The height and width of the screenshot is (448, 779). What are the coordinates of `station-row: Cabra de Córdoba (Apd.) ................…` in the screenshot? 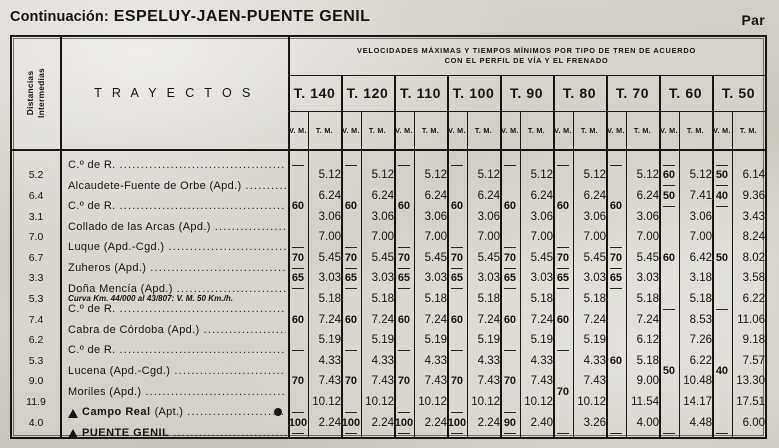 It's located at (177, 329).